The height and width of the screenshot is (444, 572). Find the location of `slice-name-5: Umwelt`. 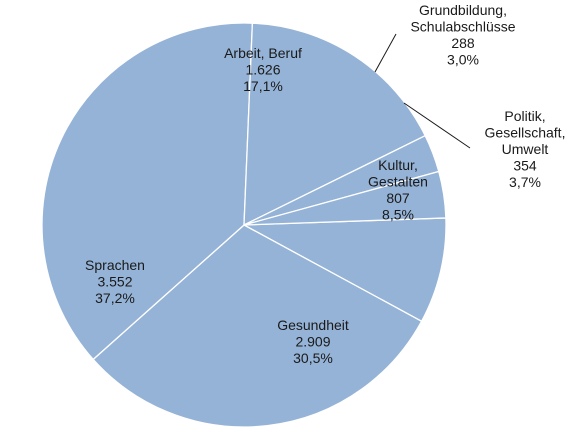

slice-name-5: Umwelt is located at coordinates (525, 149).